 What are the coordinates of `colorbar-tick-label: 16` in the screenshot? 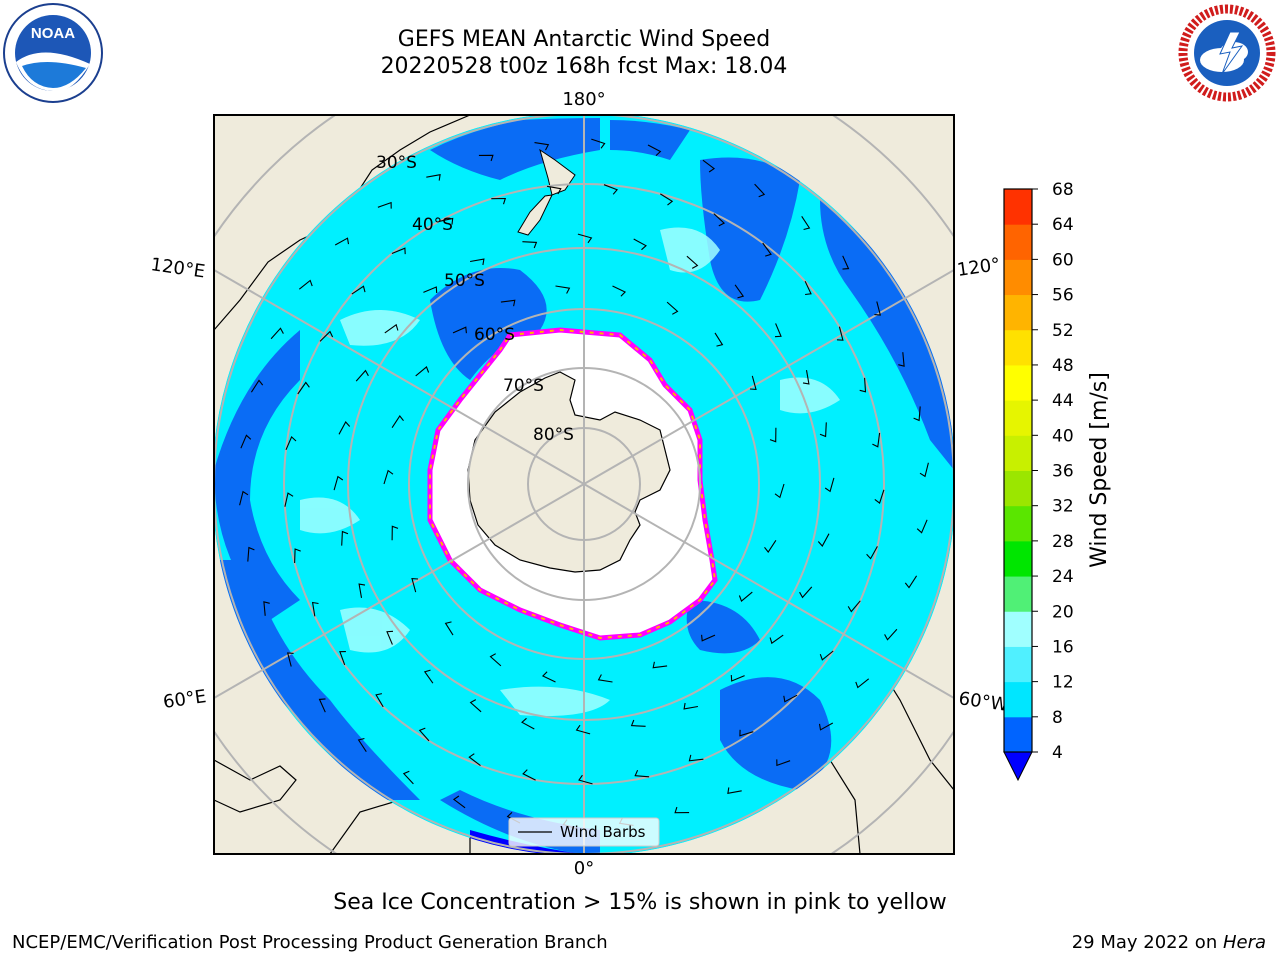 It's located at (1063, 647).